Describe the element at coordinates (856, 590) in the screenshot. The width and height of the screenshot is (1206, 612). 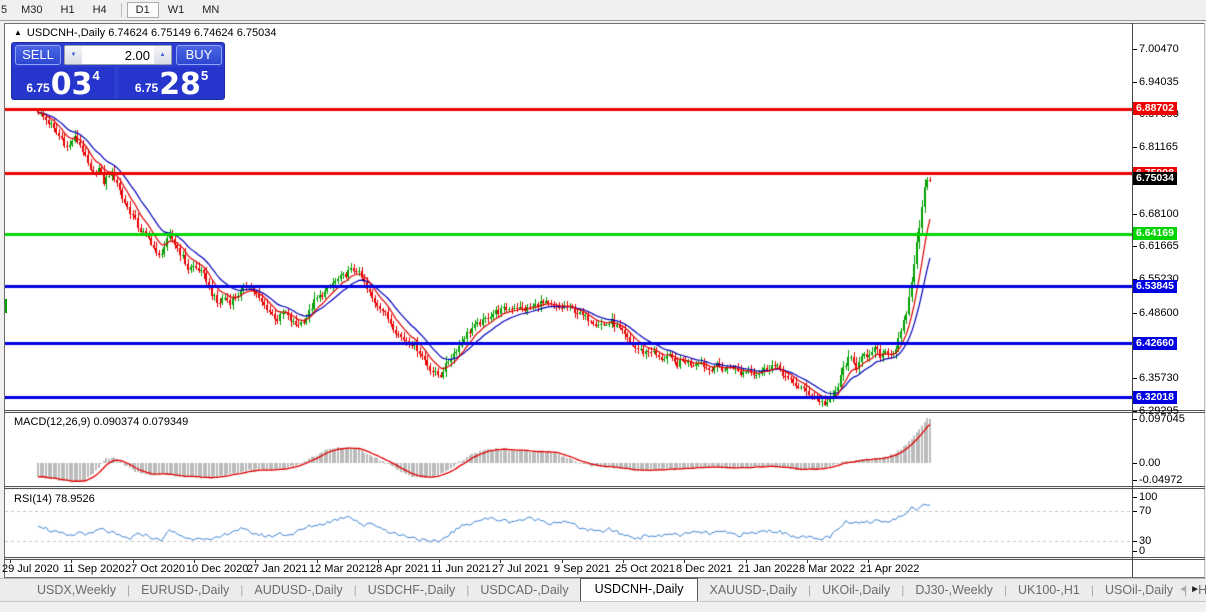
I see `tab-ukoil-daily: UKOil-,Daily` at that location.